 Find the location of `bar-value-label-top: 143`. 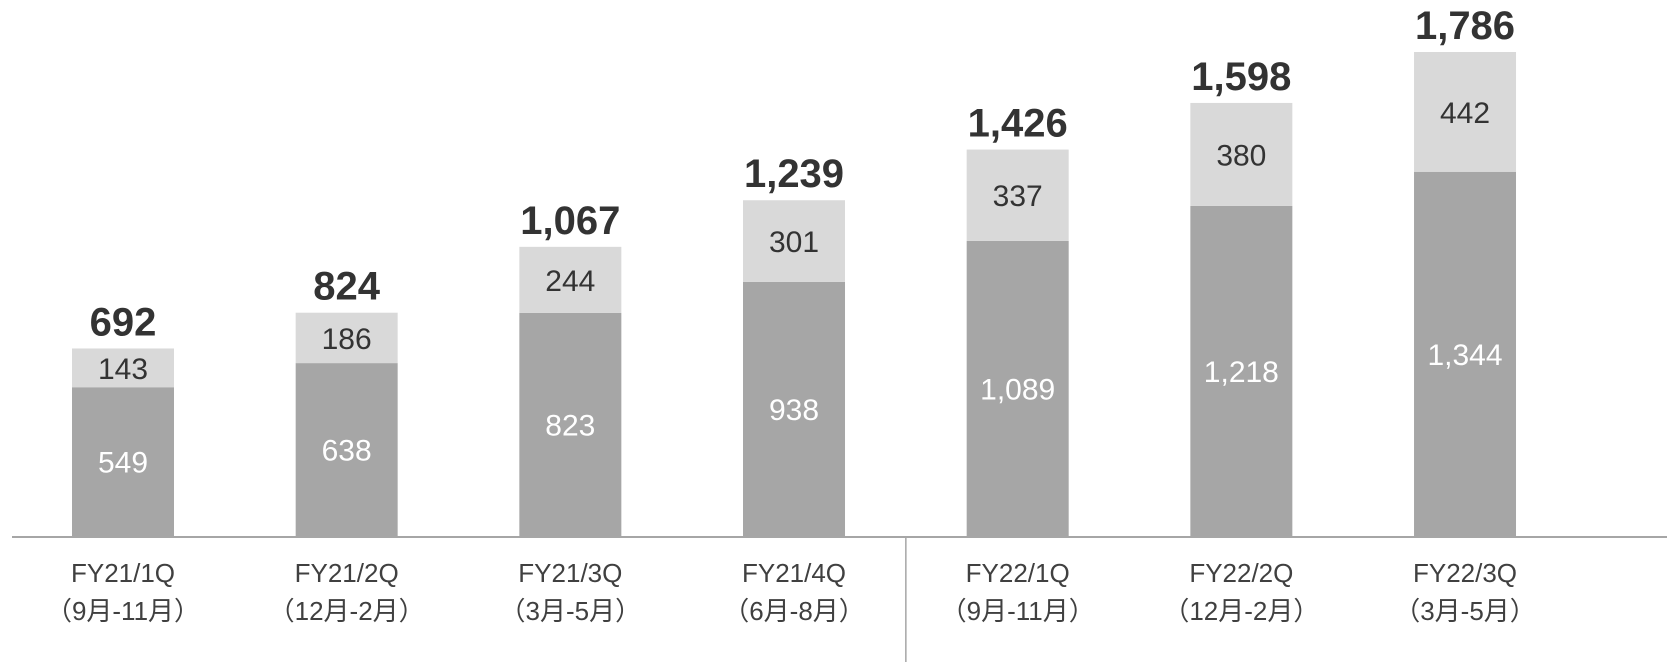

bar-value-label-top: 143 is located at coordinates (123, 369).